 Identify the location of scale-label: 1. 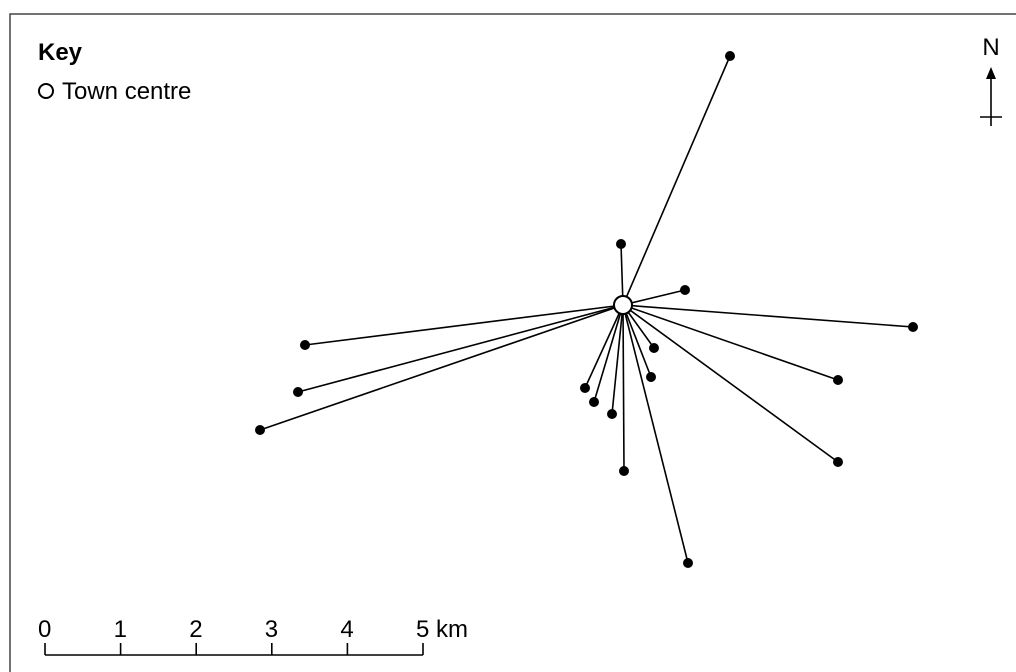
(120, 629).